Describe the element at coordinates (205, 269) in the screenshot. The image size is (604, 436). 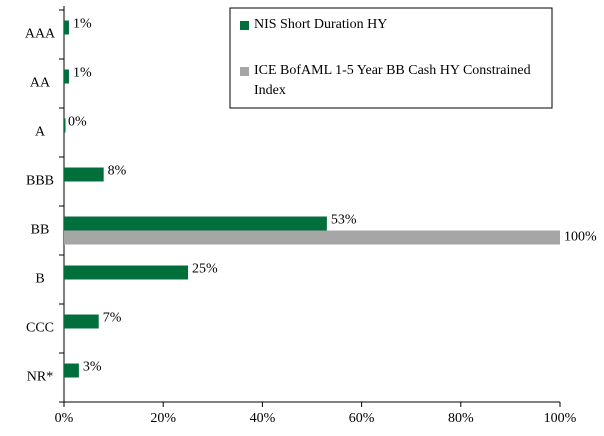
I see `data-label: 25%` at that location.